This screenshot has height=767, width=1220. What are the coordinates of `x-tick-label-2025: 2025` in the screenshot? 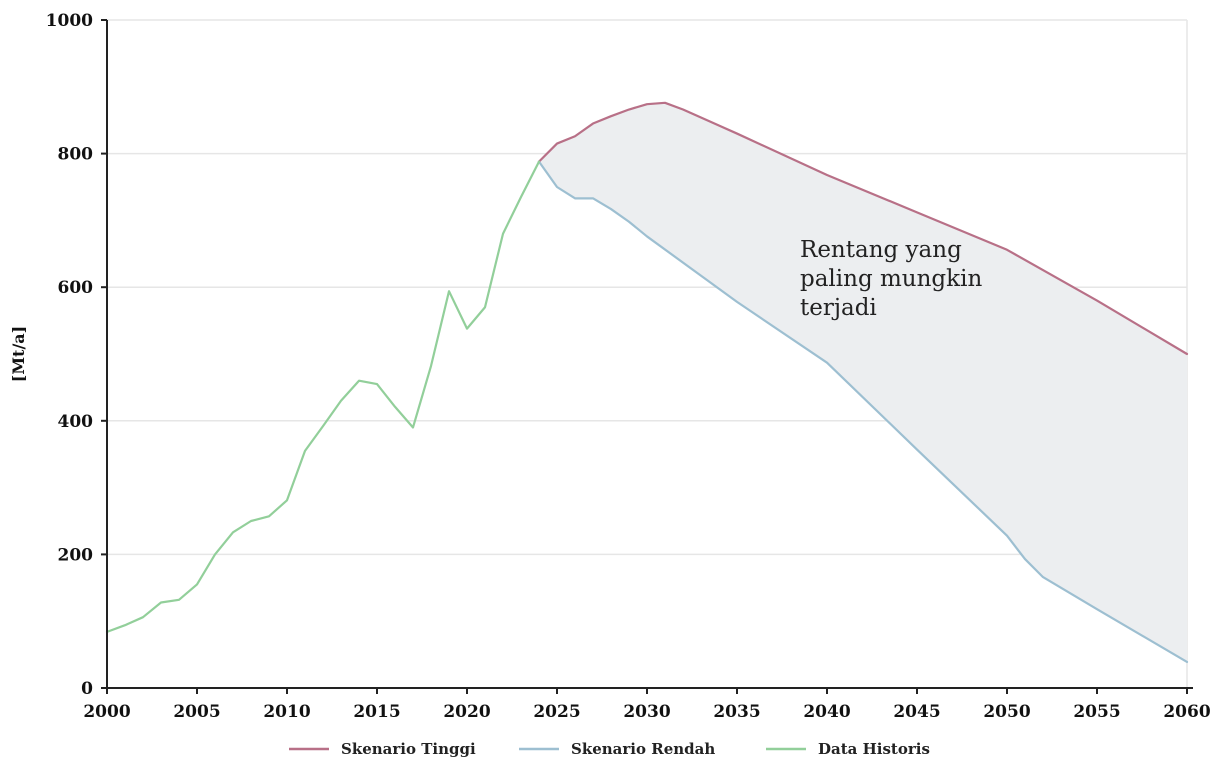 It's located at (556, 712).